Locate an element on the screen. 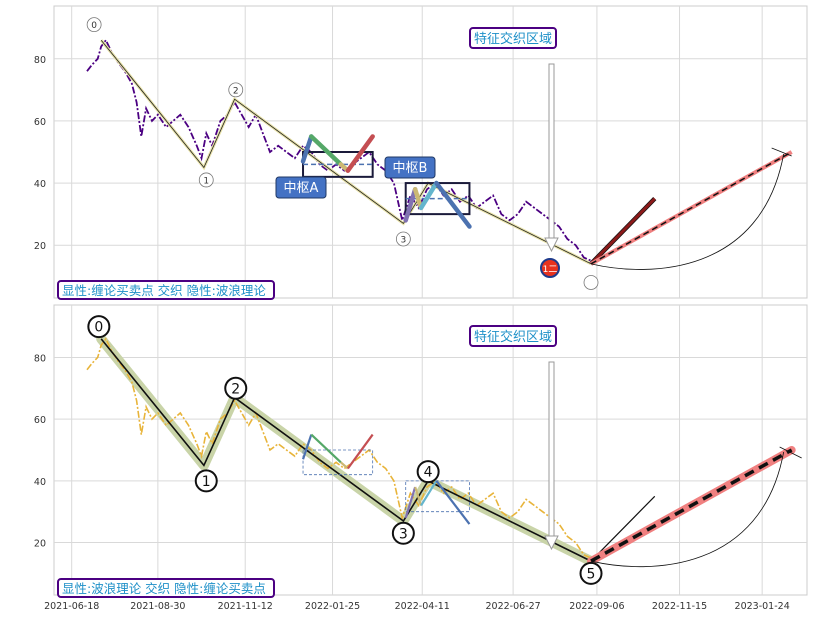  x-tick-7: 2022-11-15 is located at coordinates (679, 606).